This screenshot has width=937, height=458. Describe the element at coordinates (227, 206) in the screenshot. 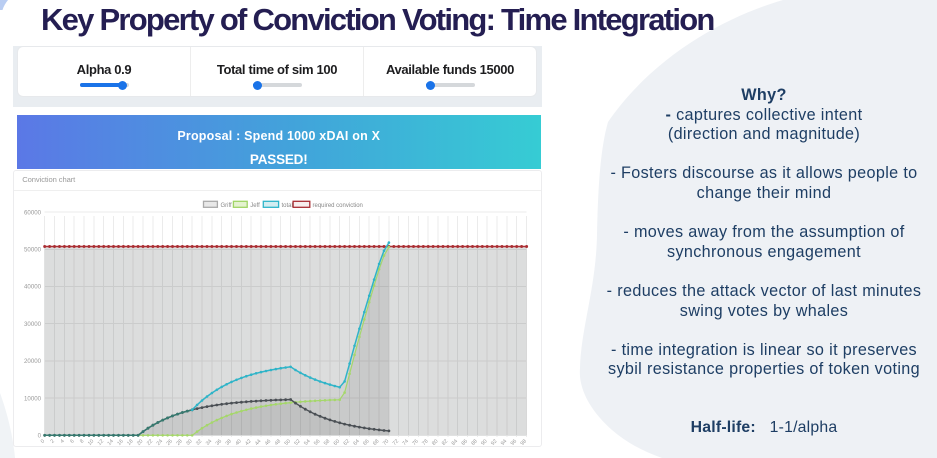

I see `svg-text: Griff` at that location.